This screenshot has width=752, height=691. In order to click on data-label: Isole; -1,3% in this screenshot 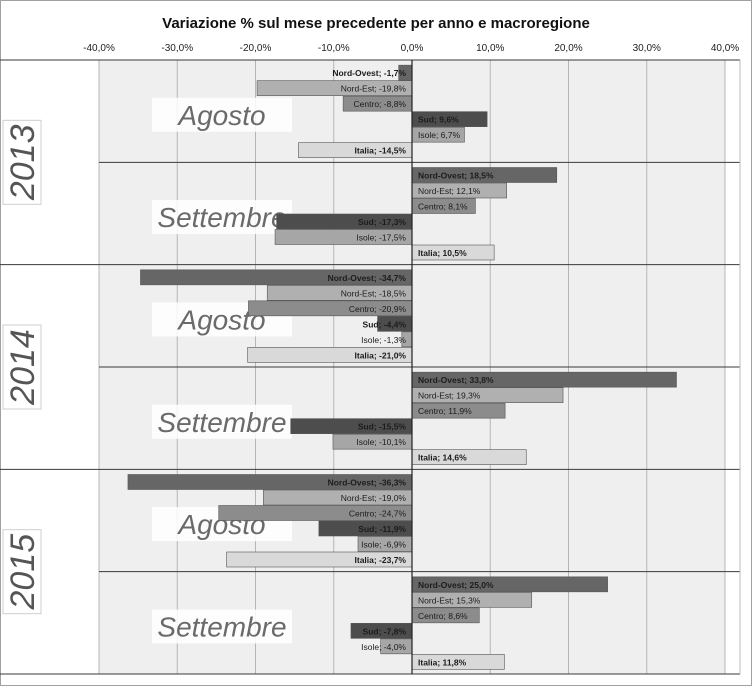, I will do `click(383, 340)`.